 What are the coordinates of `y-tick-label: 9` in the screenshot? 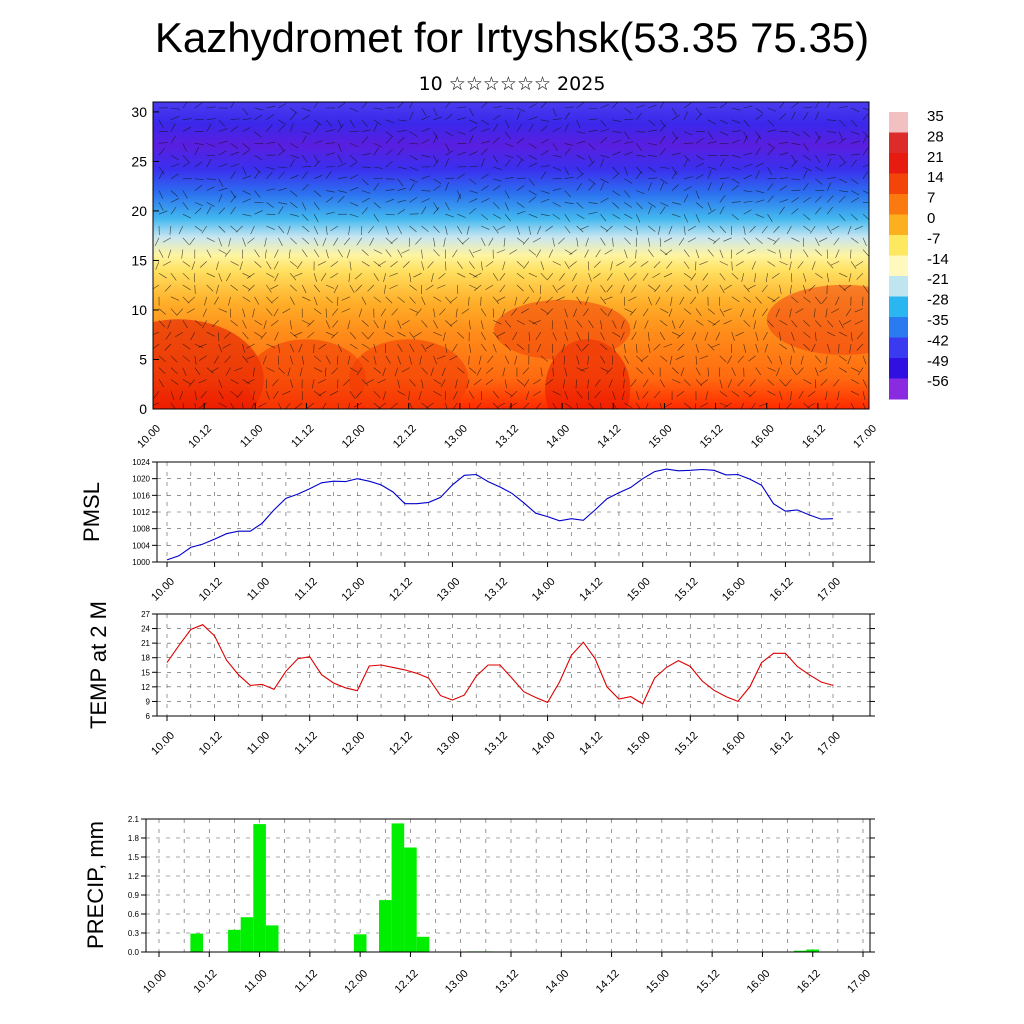 It's located at (148, 701).